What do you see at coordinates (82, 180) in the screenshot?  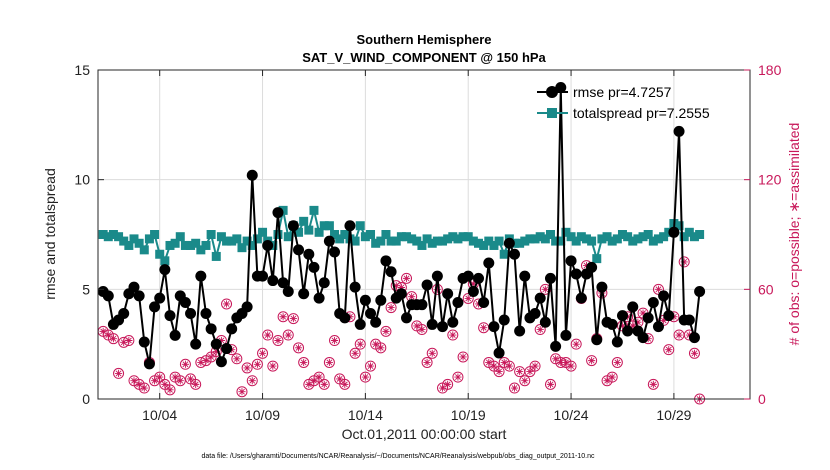 I see `y-tick-label: 10` at bounding box center [82, 180].